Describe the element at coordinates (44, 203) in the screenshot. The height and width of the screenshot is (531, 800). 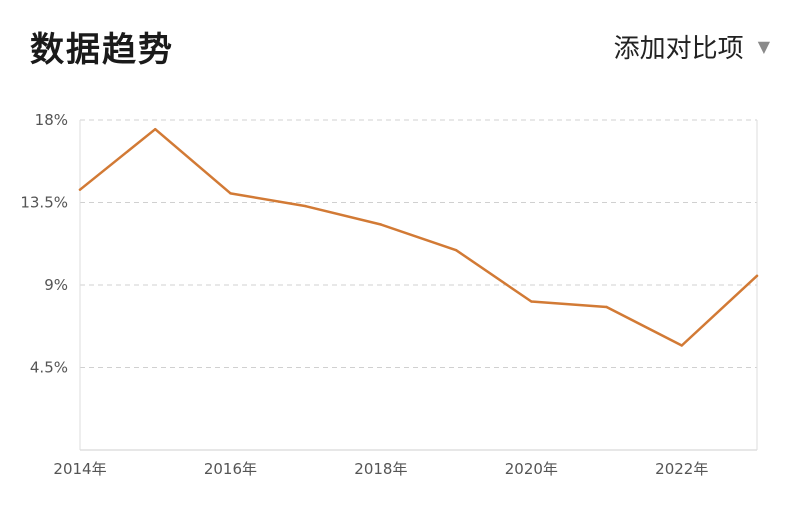
I see `y-tick-label: 13.5%` at that location.